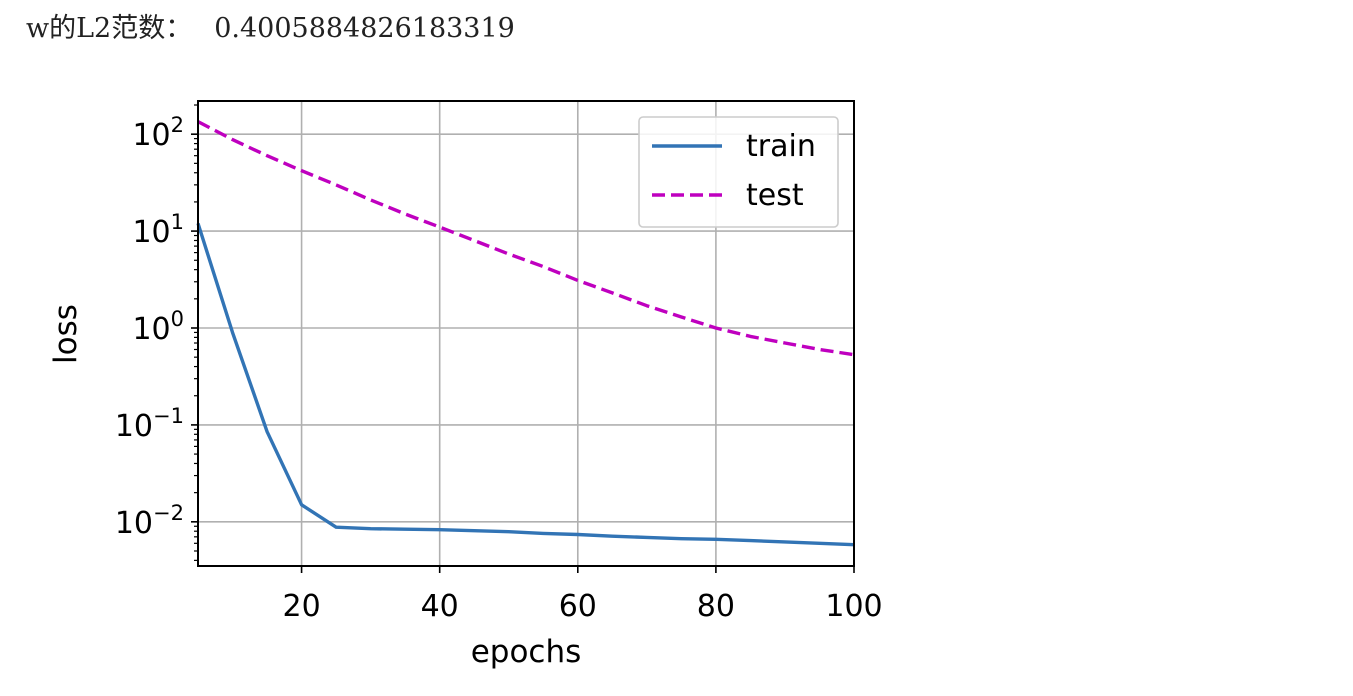  I want to click on y-tick-label: 10¹, so click(158, 230).